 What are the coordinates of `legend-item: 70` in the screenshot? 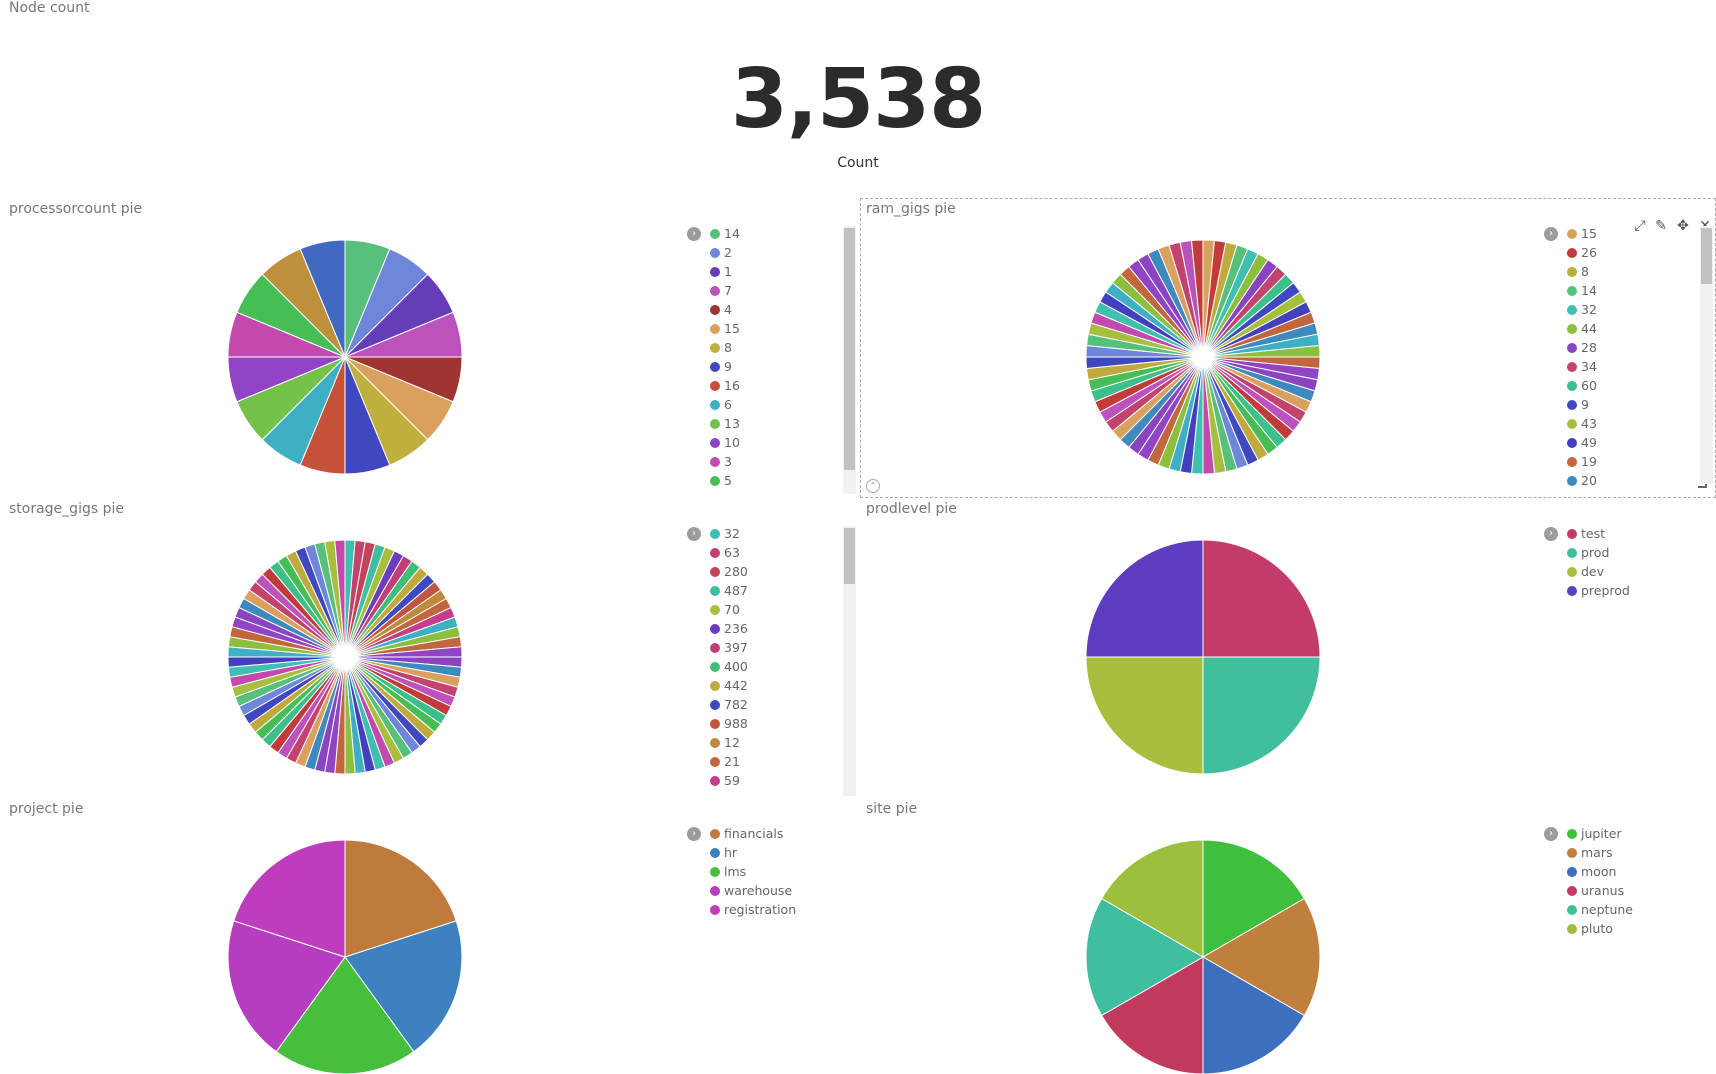 It's located at (725, 609).